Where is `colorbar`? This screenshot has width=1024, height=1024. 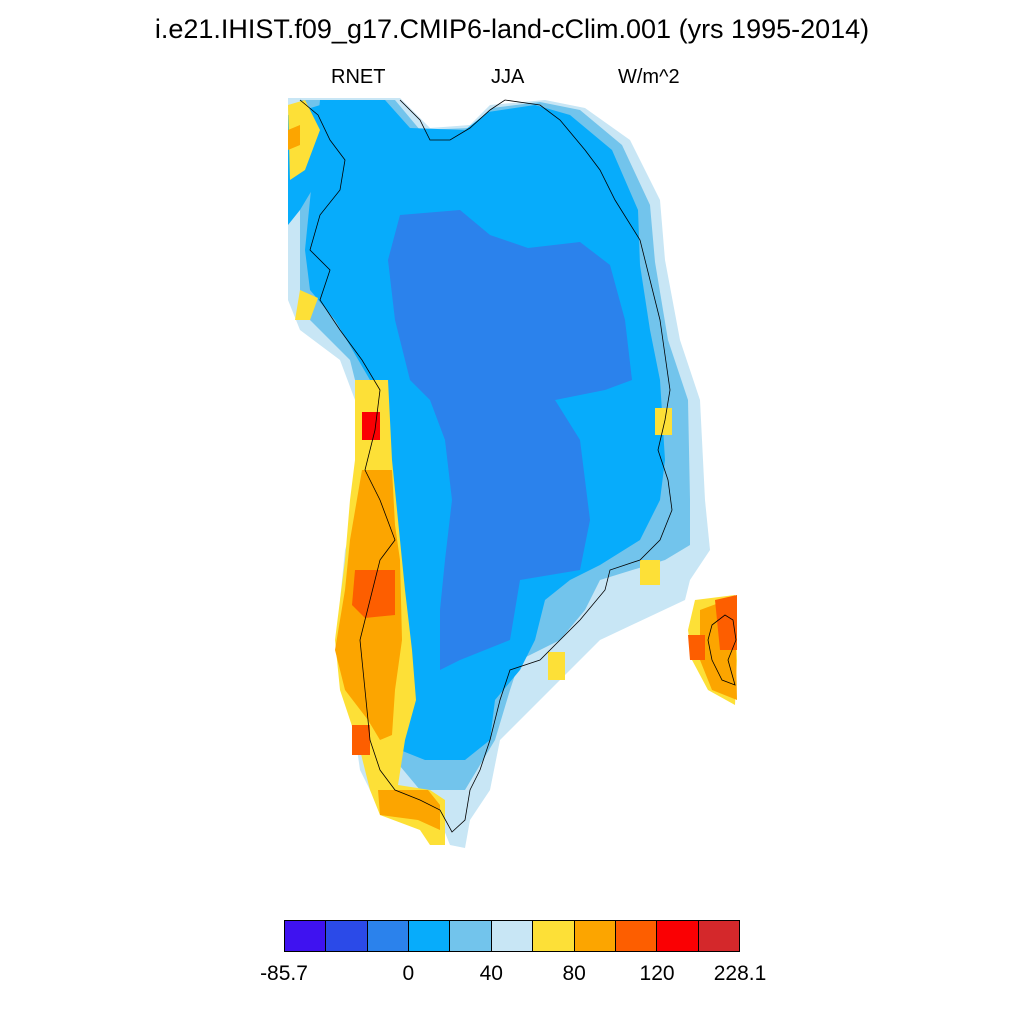
colorbar is located at coordinates (512, 936).